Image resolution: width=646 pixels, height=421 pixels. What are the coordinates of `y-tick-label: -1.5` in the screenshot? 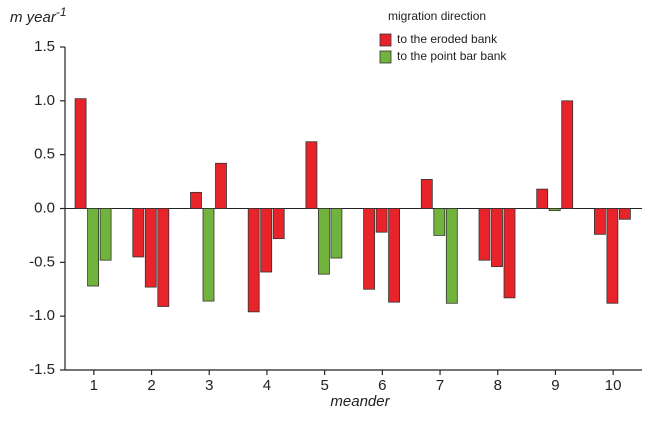 It's located at (42, 369).